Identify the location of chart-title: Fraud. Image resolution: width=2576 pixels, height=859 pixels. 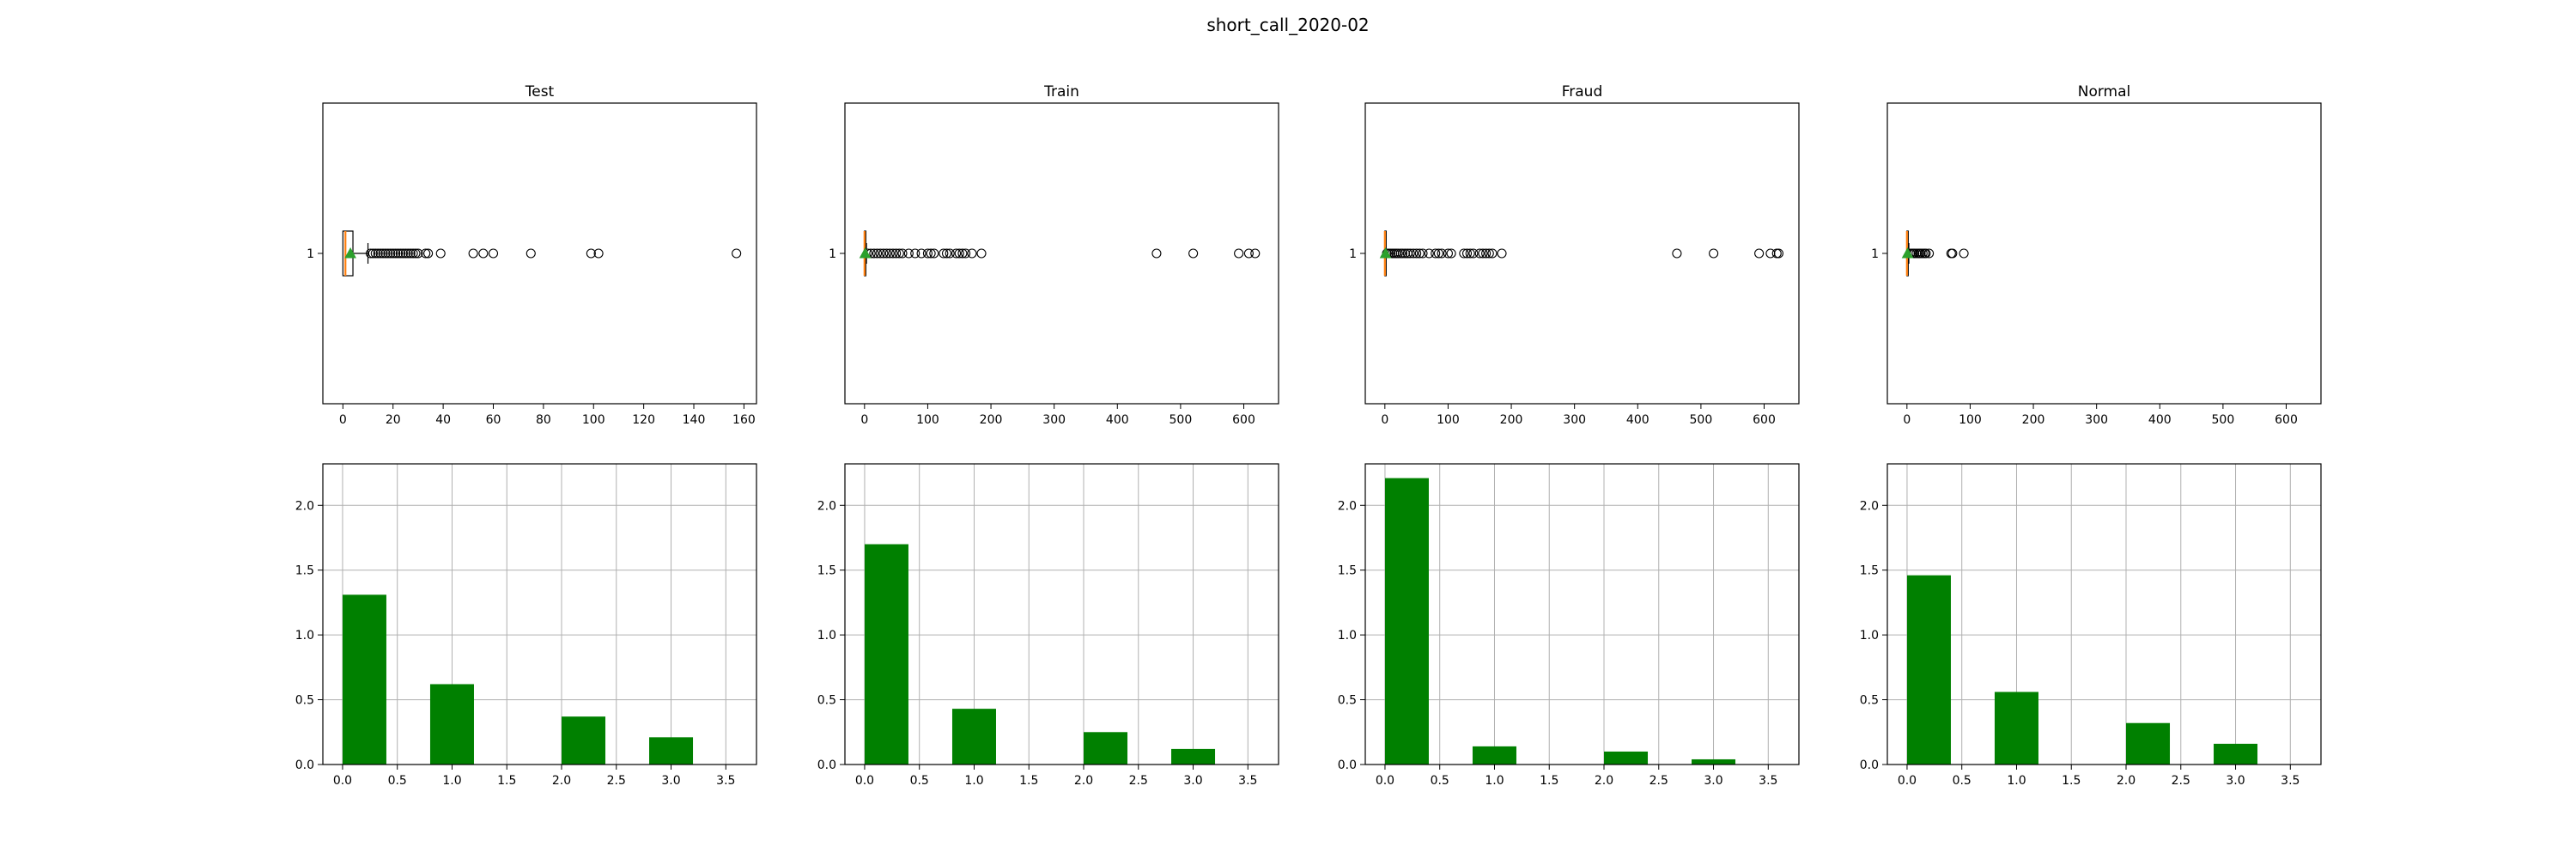
(1583, 92).